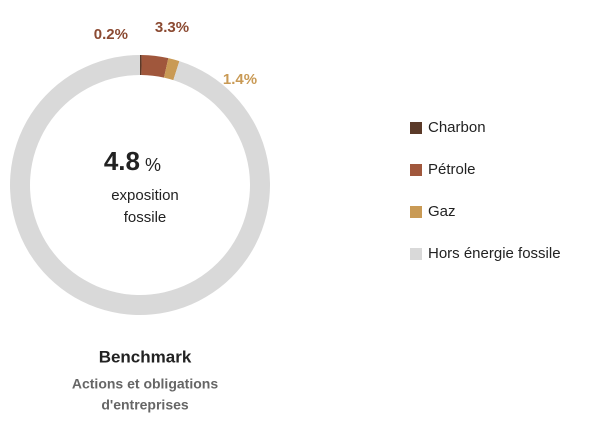  I want to click on center-unit: %, so click(153, 165).